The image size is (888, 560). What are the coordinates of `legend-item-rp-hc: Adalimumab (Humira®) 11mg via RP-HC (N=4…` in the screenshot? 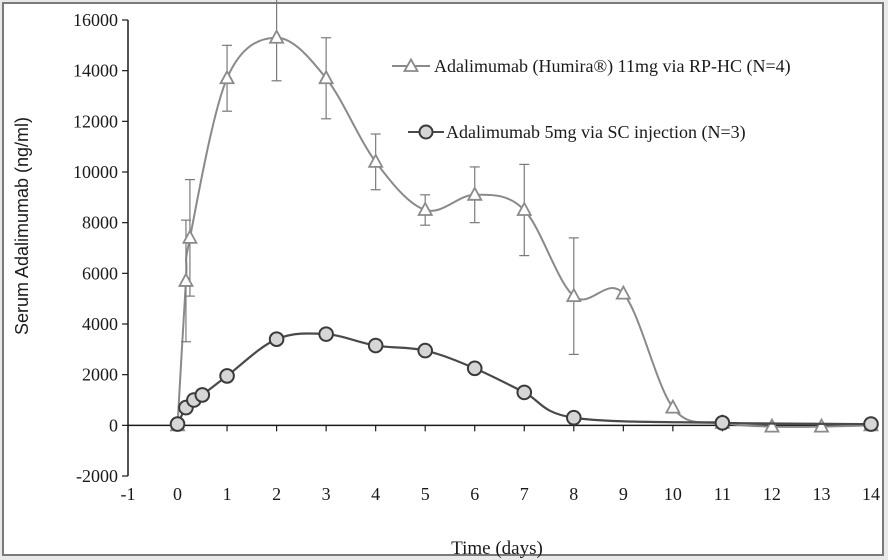 It's located at (591, 66).